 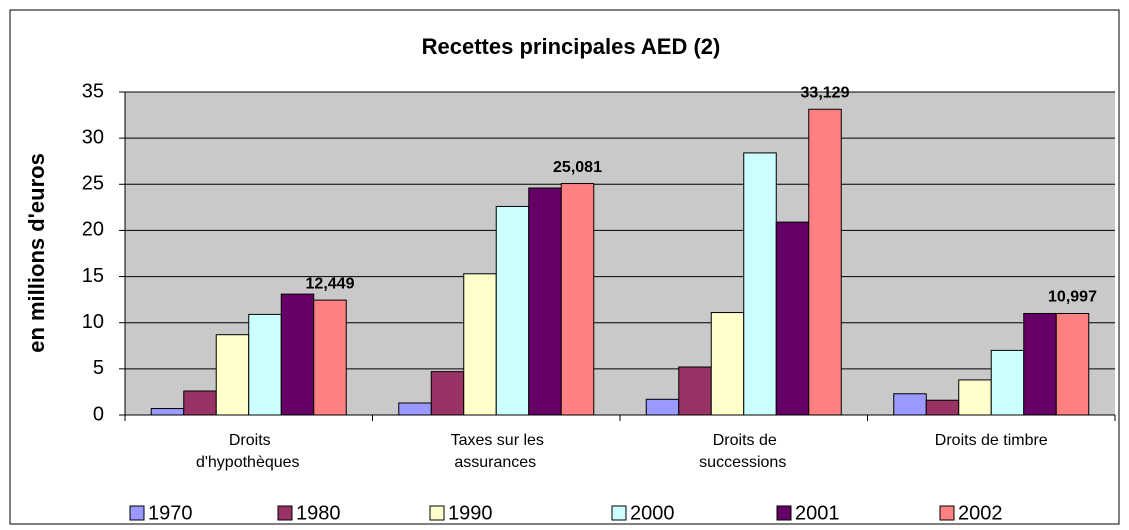 I want to click on legend-label: 2000, so click(x=652, y=513).